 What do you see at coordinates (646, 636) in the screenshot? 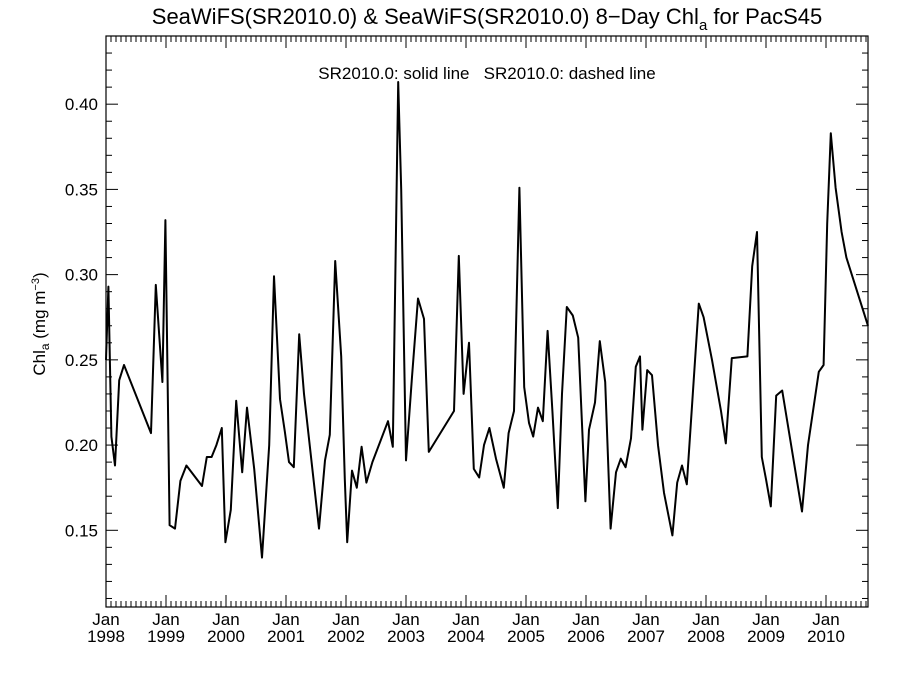
I see `x-tick-label-year: 2007` at bounding box center [646, 636].